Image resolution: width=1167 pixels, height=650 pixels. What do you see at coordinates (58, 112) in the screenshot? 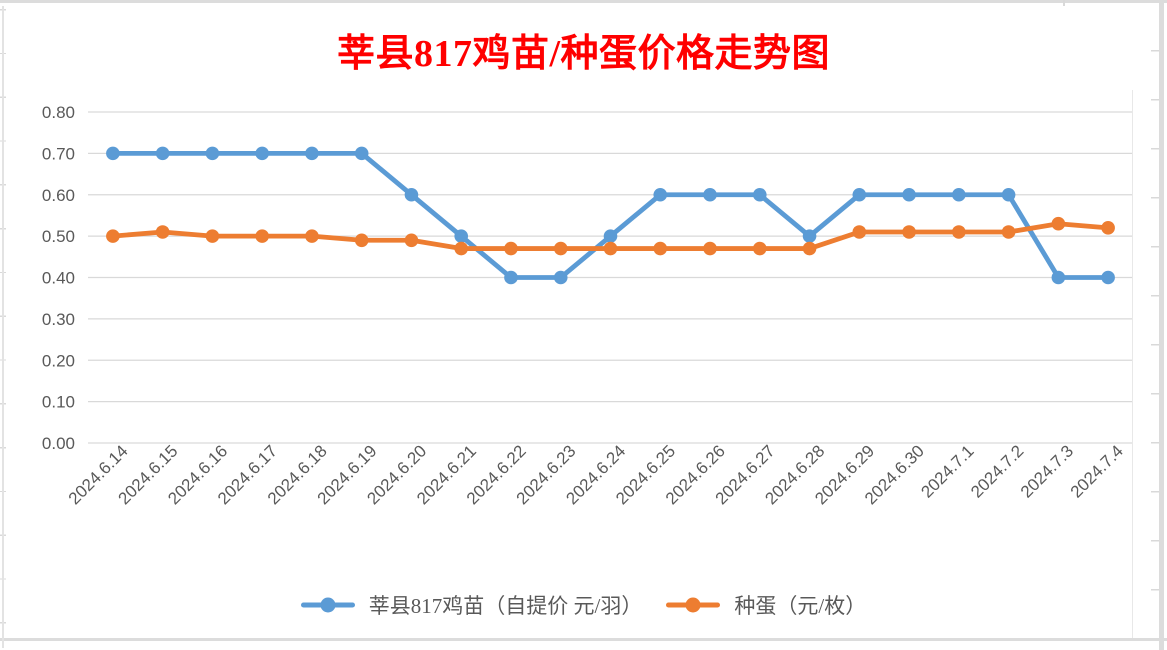
I see `y-tick-label: 0.80` at bounding box center [58, 112].